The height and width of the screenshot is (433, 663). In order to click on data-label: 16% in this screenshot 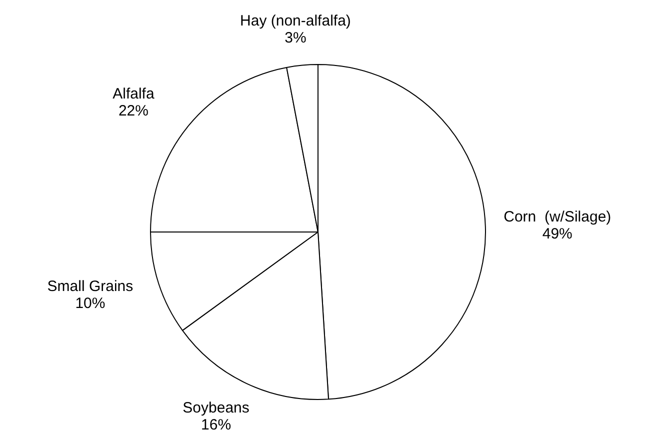, I will do `click(216, 424)`.